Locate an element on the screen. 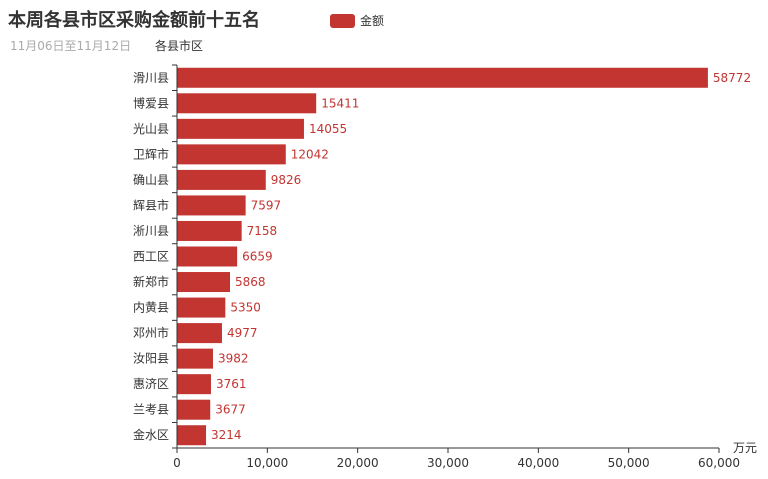 The height and width of the screenshot is (479, 768). y-tick-label: 滑川县 is located at coordinates (151, 78).